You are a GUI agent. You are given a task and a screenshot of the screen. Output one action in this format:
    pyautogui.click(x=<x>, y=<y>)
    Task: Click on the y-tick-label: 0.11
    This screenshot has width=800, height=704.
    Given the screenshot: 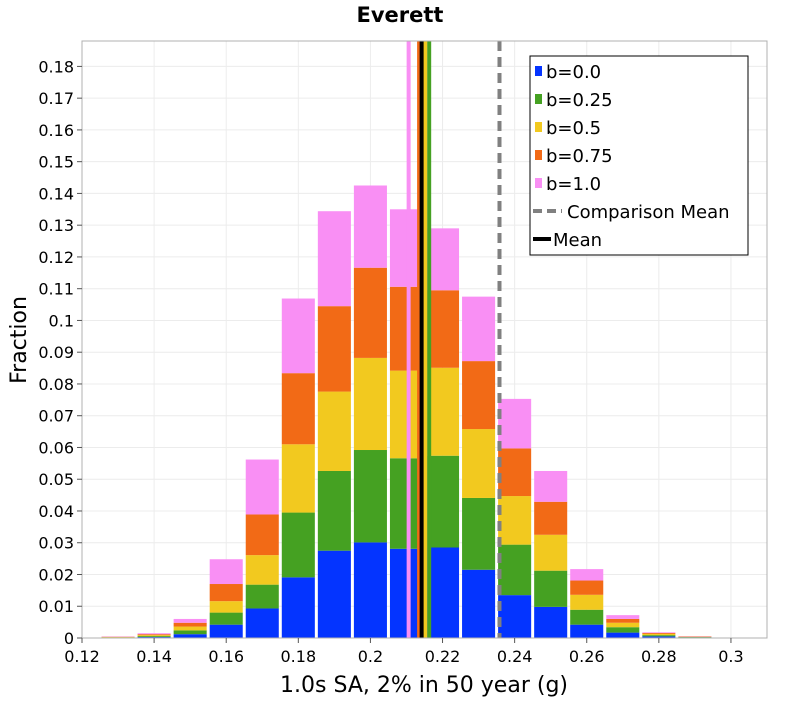 What is the action you would take?
    pyautogui.click(x=56, y=289)
    